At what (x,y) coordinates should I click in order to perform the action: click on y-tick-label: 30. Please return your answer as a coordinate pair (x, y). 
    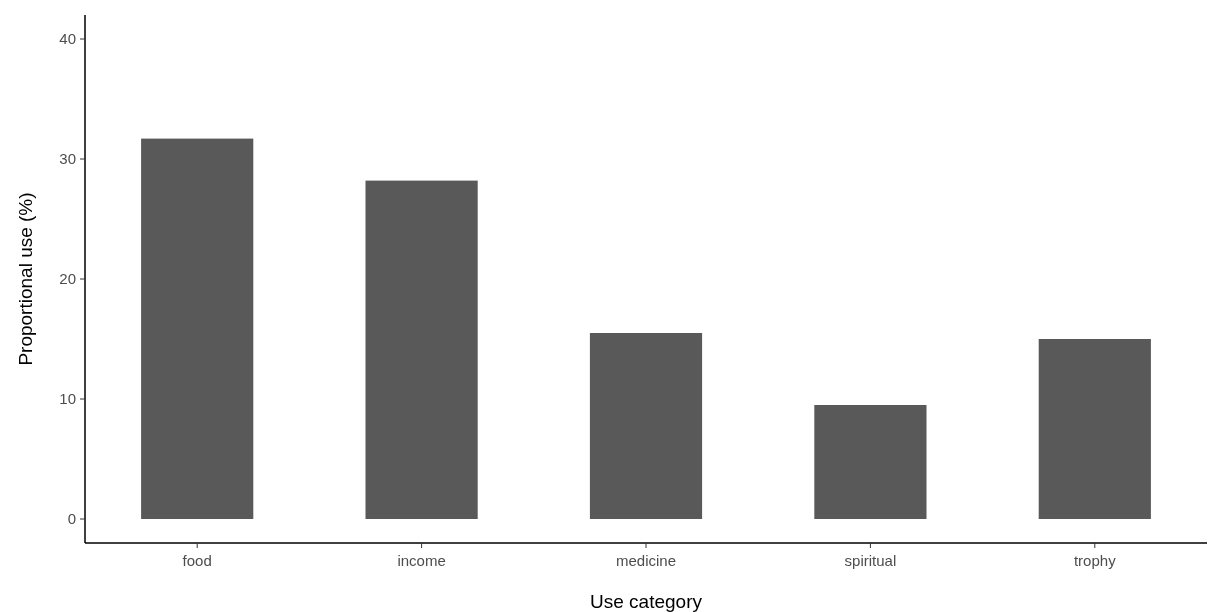
    Looking at the image, I should click on (67, 159).